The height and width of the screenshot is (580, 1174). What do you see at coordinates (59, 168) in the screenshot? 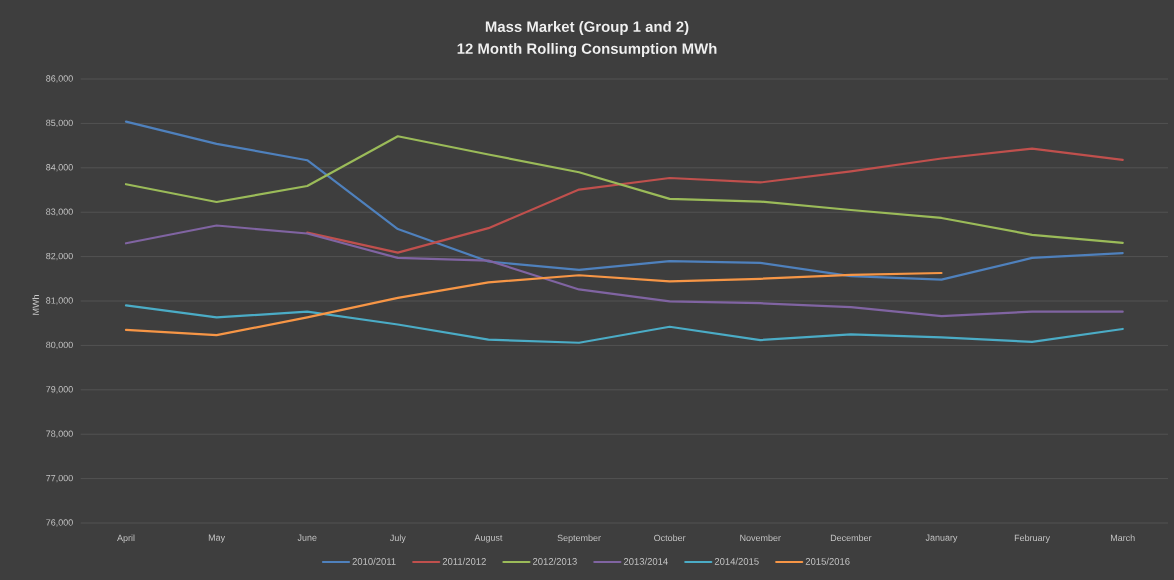
I see `y-tick-label: 84,000` at bounding box center [59, 168].